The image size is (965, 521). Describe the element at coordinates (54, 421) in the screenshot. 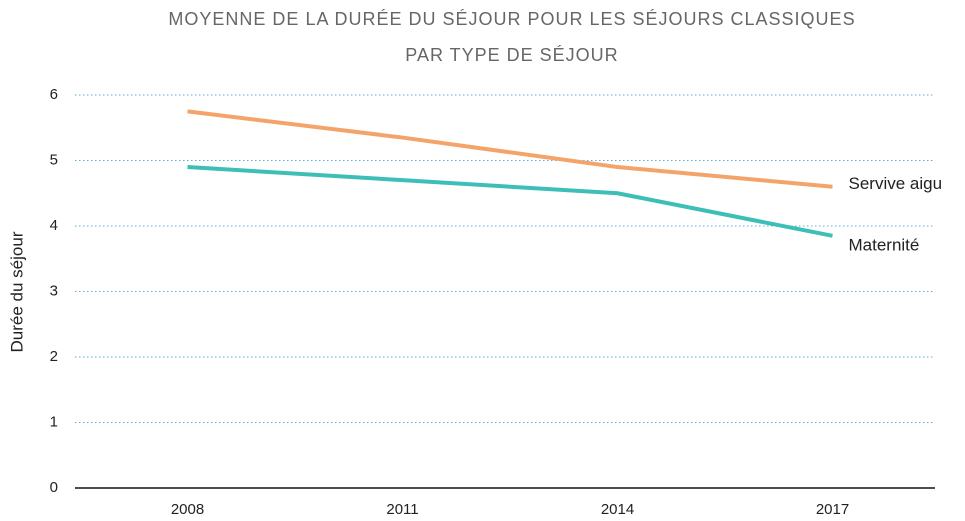

I see `y-tick-label: 1` at that location.